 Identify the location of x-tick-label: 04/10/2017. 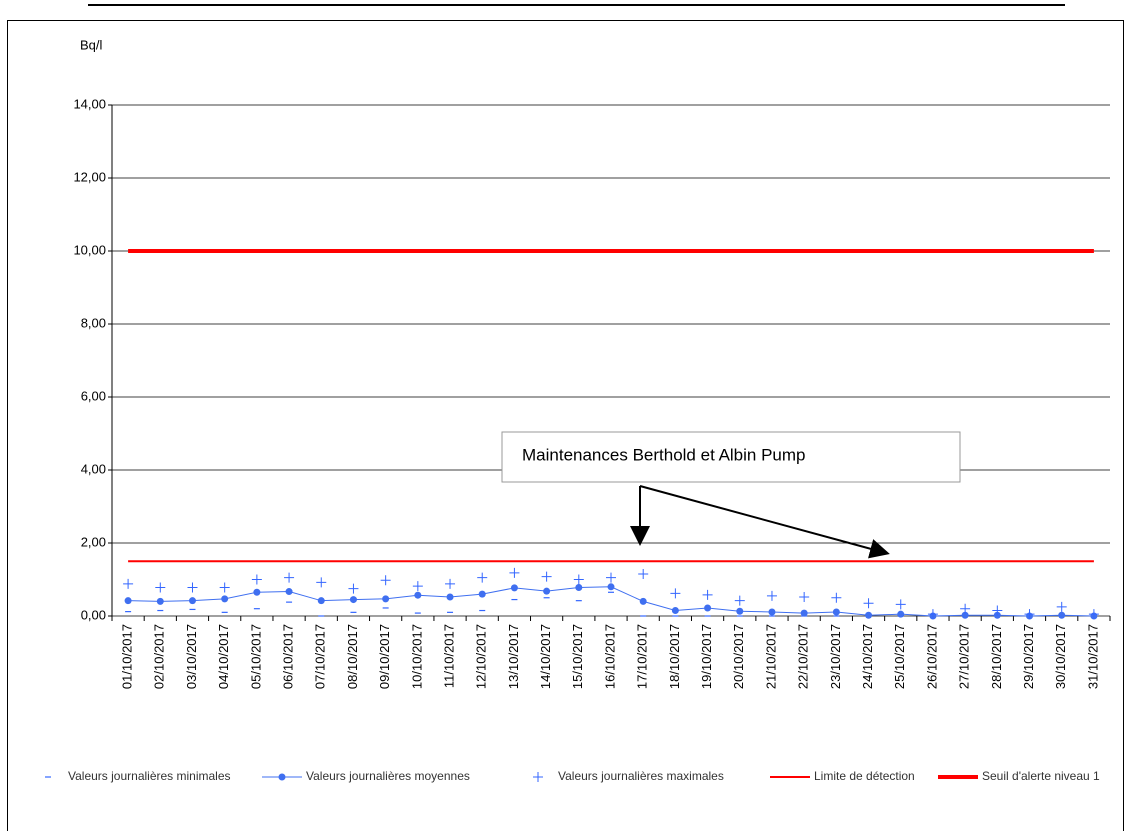
(223, 656).